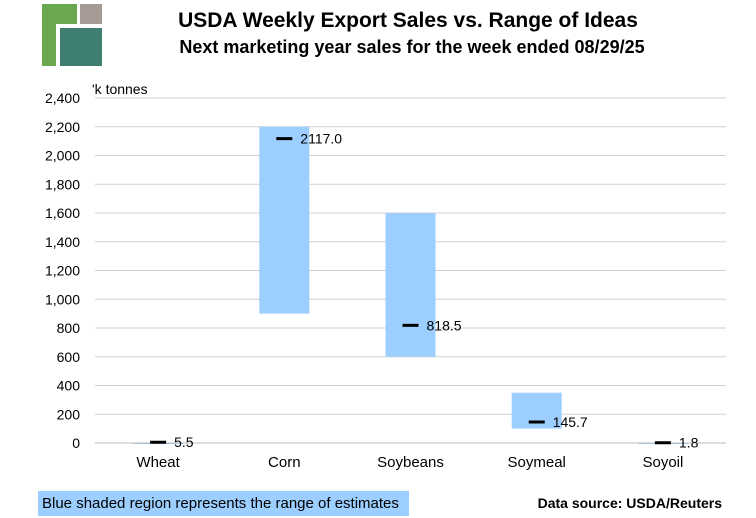 The height and width of the screenshot is (518, 756). Describe the element at coordinates (284, 462) in the screenshot. I see `category-label-corn: Corn` at that location.